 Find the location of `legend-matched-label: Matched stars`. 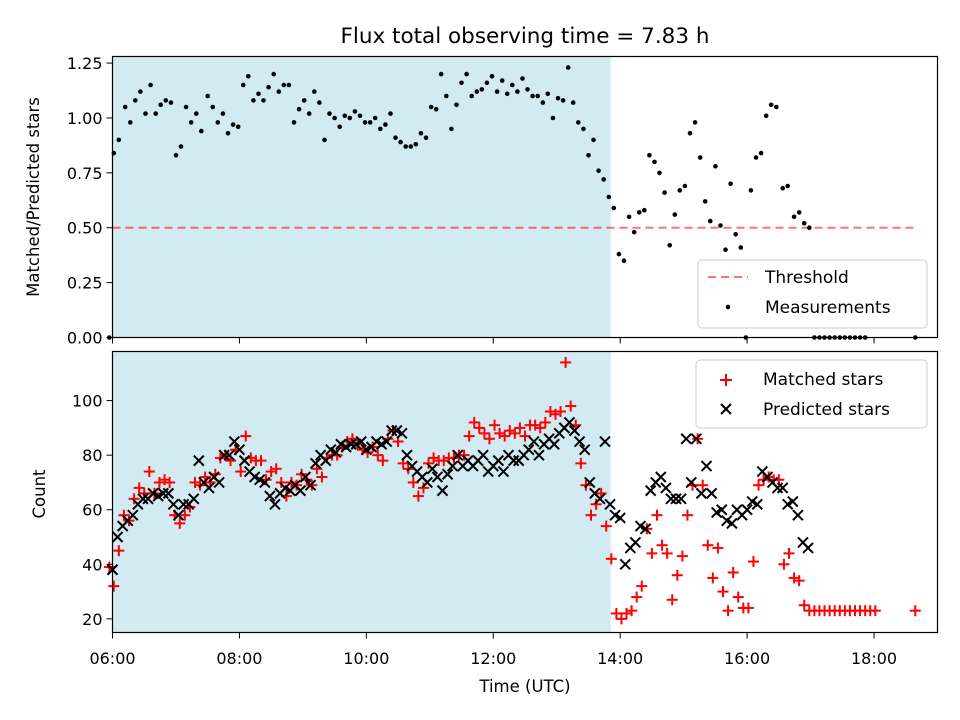

legend-matched-label: Matched stars is located at coordinates (823, 380).